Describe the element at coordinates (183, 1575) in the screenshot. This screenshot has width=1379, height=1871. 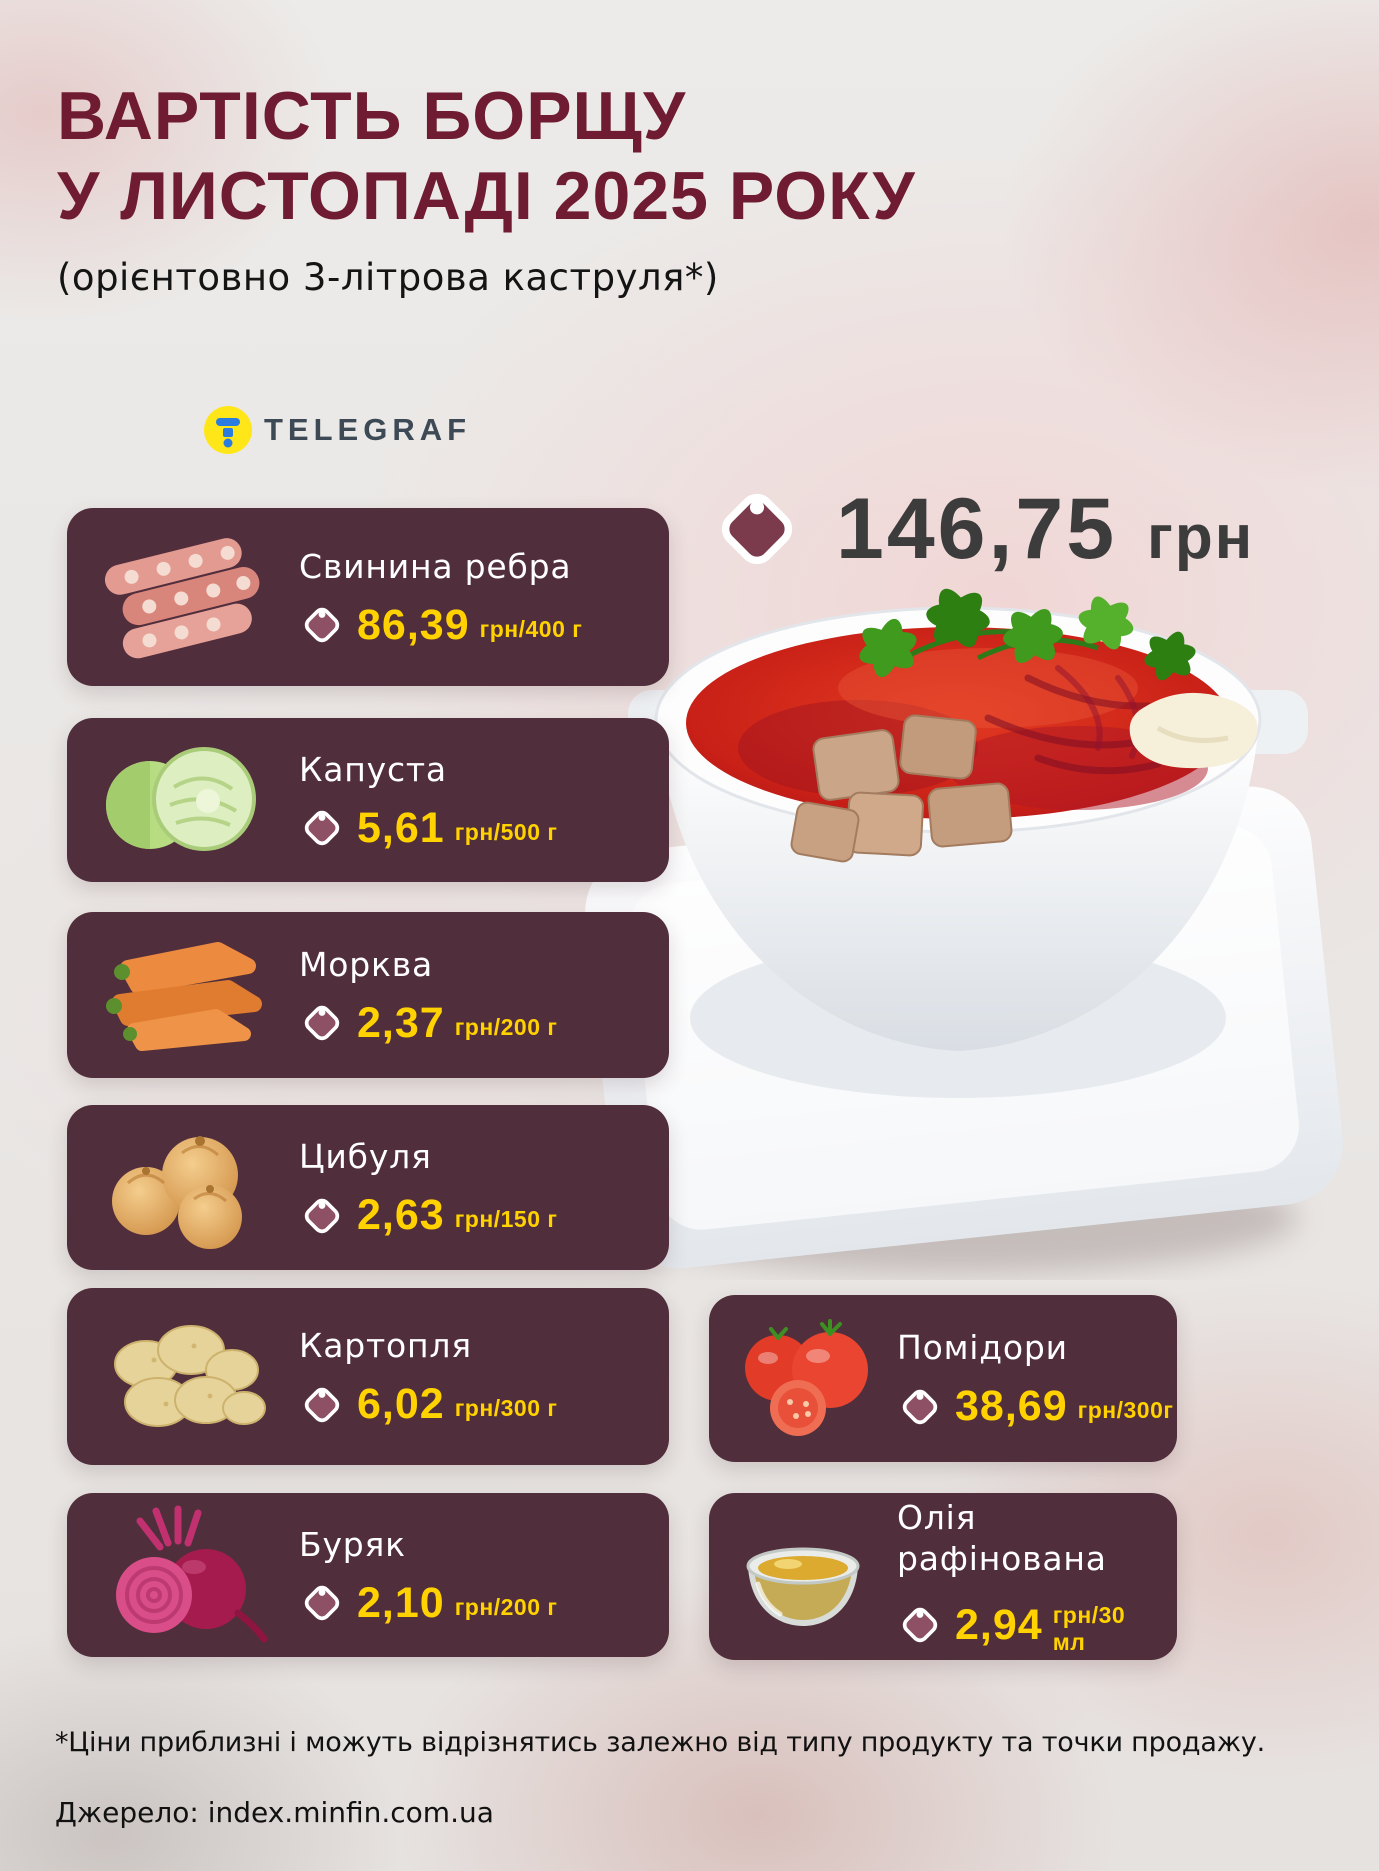
I see `beet-image` at that location.